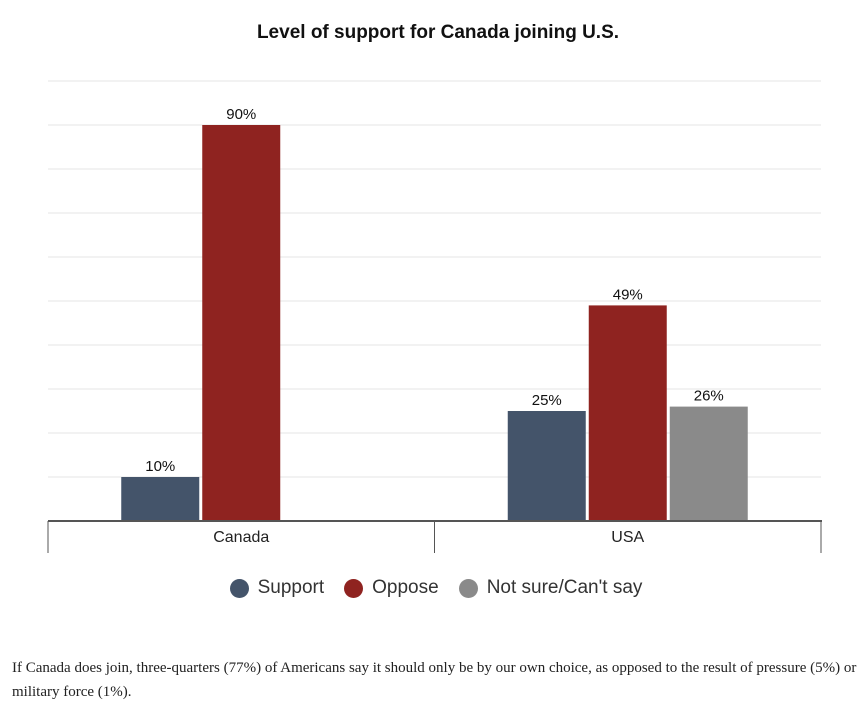 Image resolution: width=860 pixels, height=715 pixels. I want to click on legend-label: Support, so click(291, 587).